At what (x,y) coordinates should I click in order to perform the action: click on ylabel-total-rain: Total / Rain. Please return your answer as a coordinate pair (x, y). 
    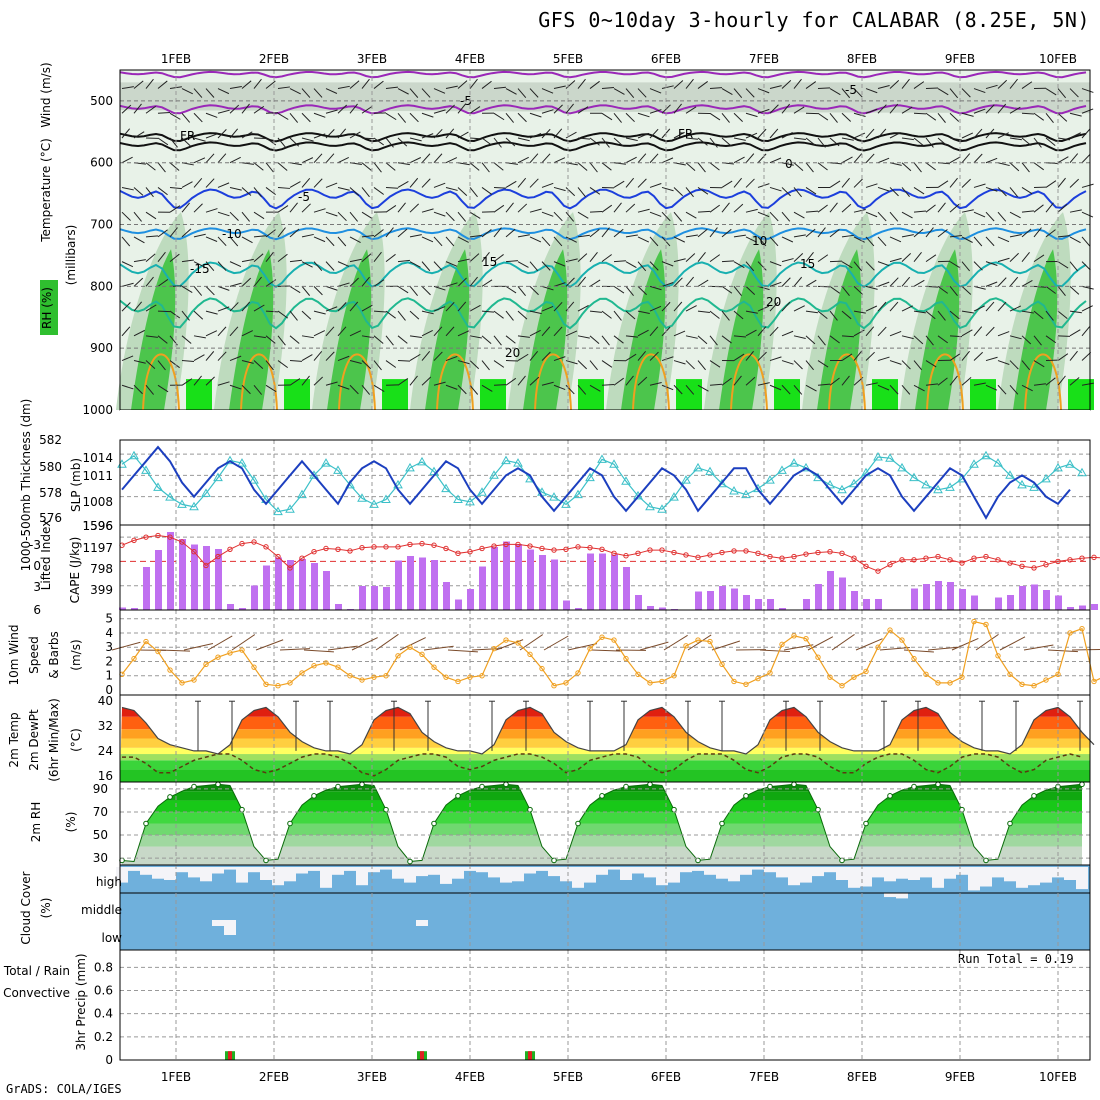
    Looking at the image, I should click on (36, 971).